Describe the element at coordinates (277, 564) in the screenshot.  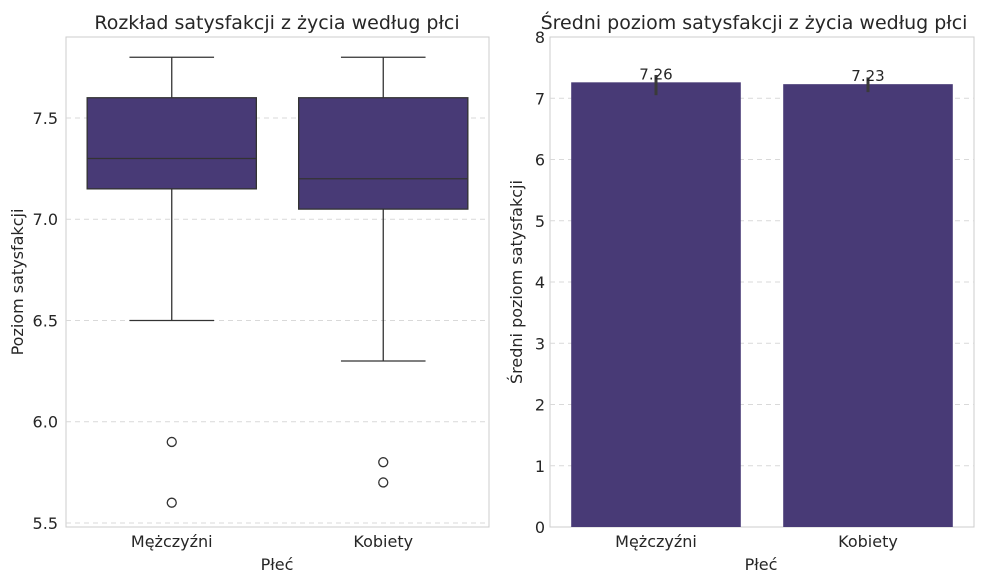
I see `boxplot-xlabel: Płeć` at that location.